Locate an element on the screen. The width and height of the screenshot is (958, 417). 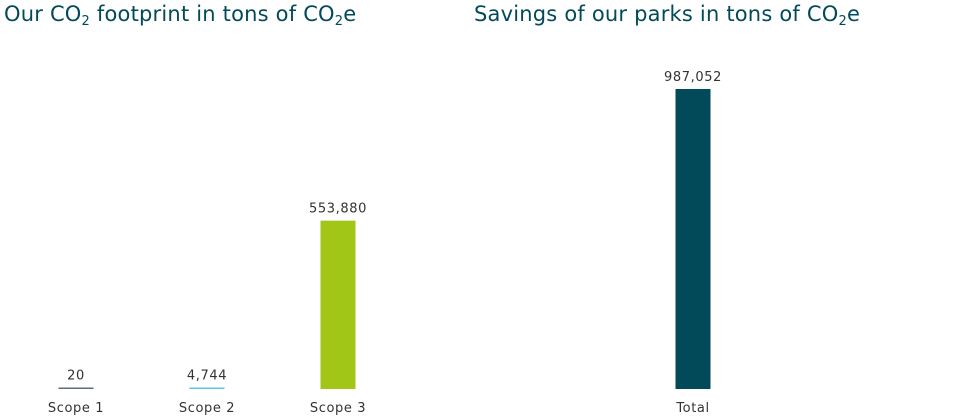
chart-group-1: 987,052 Total is located at coordinates (693, 243).